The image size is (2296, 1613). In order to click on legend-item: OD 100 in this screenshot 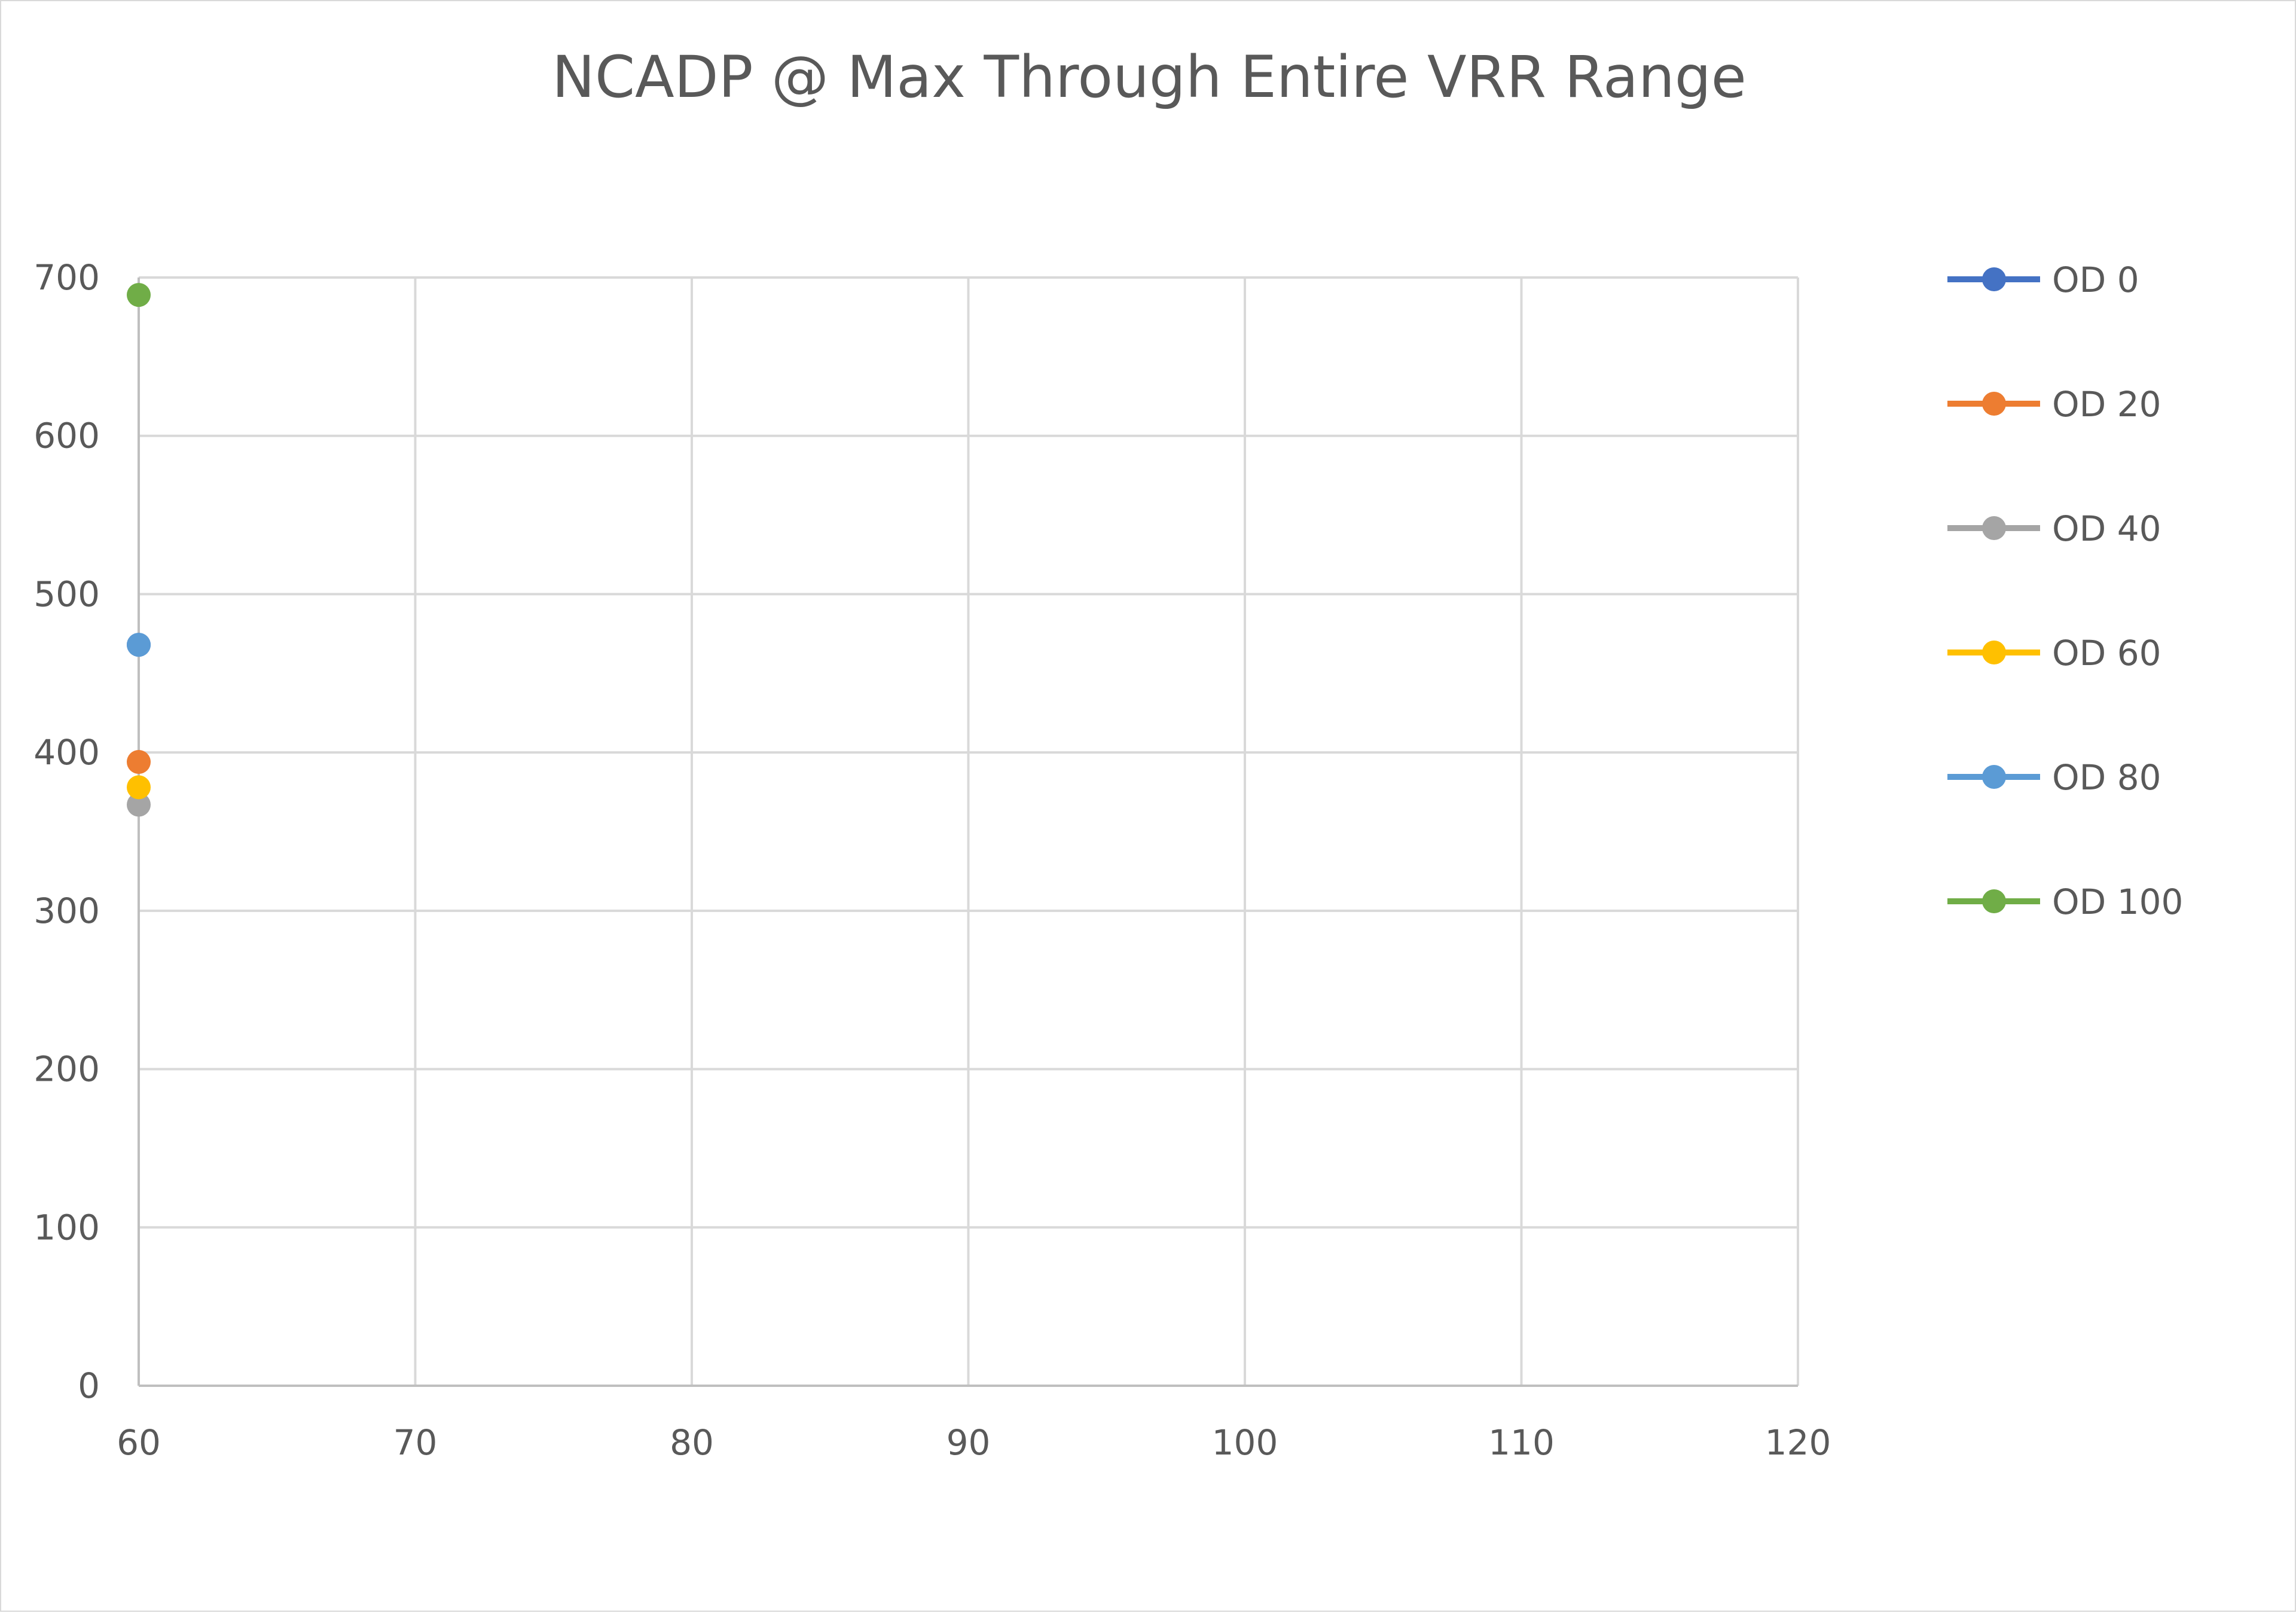, I will do `click(2065, 902)`.